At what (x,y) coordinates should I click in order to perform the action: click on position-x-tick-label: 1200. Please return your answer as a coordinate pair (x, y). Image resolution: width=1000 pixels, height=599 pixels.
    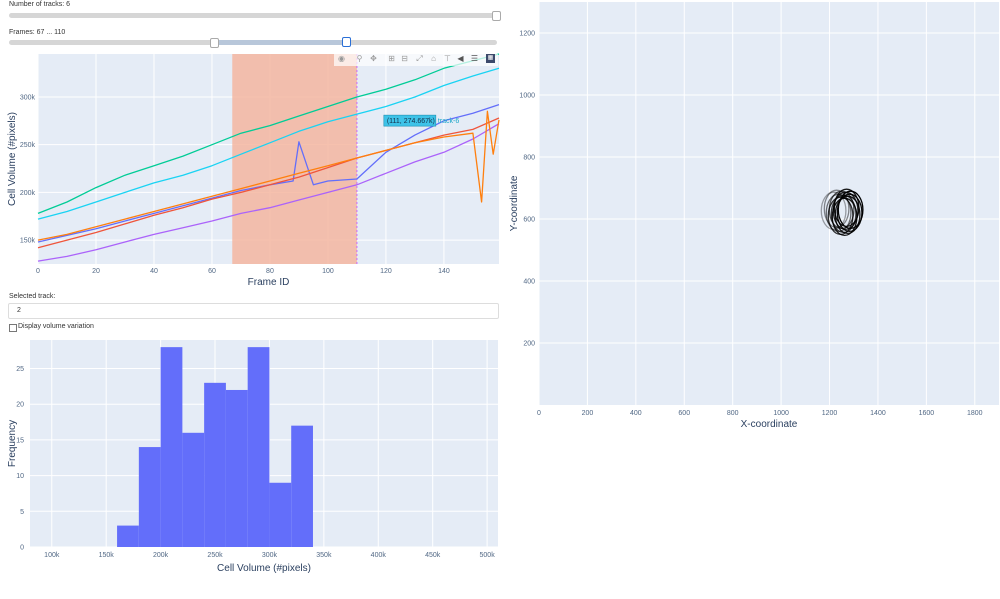
    Looking at the image, I should click on (830, 413).